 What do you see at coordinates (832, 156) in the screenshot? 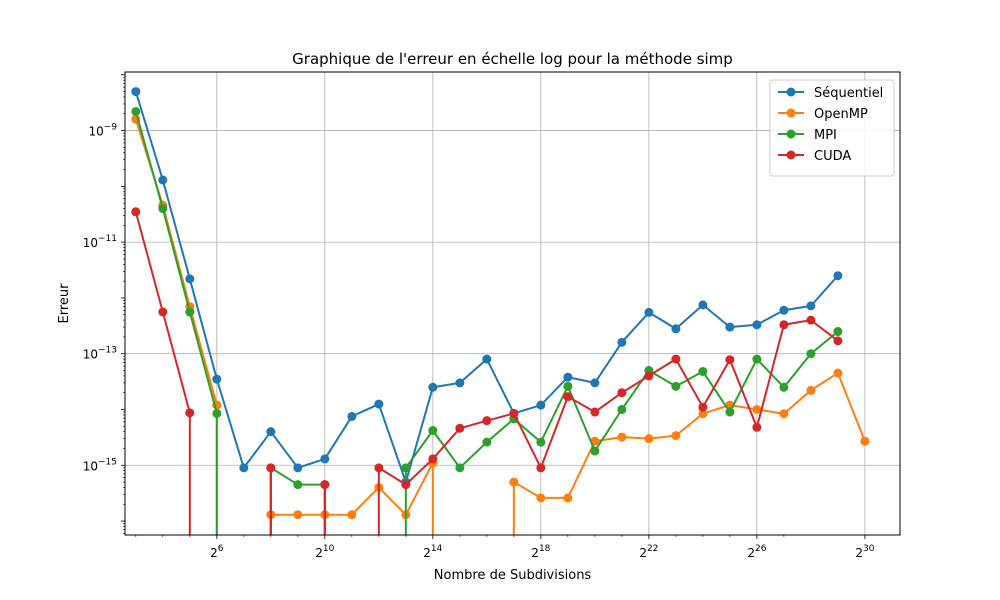
I see `legend-label: CUDA` at bounding box center [832, 156].